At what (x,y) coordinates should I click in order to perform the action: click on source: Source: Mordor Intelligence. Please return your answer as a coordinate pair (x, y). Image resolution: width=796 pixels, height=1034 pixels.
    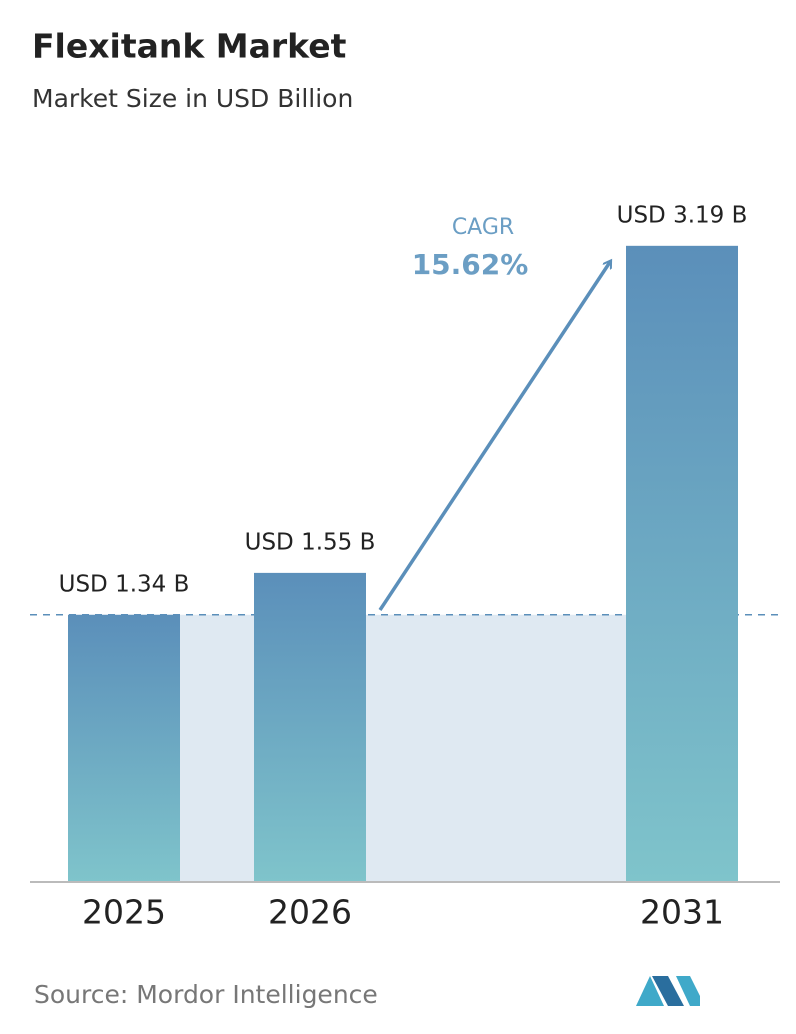
    Looking at the image, I should click on (206, 994).